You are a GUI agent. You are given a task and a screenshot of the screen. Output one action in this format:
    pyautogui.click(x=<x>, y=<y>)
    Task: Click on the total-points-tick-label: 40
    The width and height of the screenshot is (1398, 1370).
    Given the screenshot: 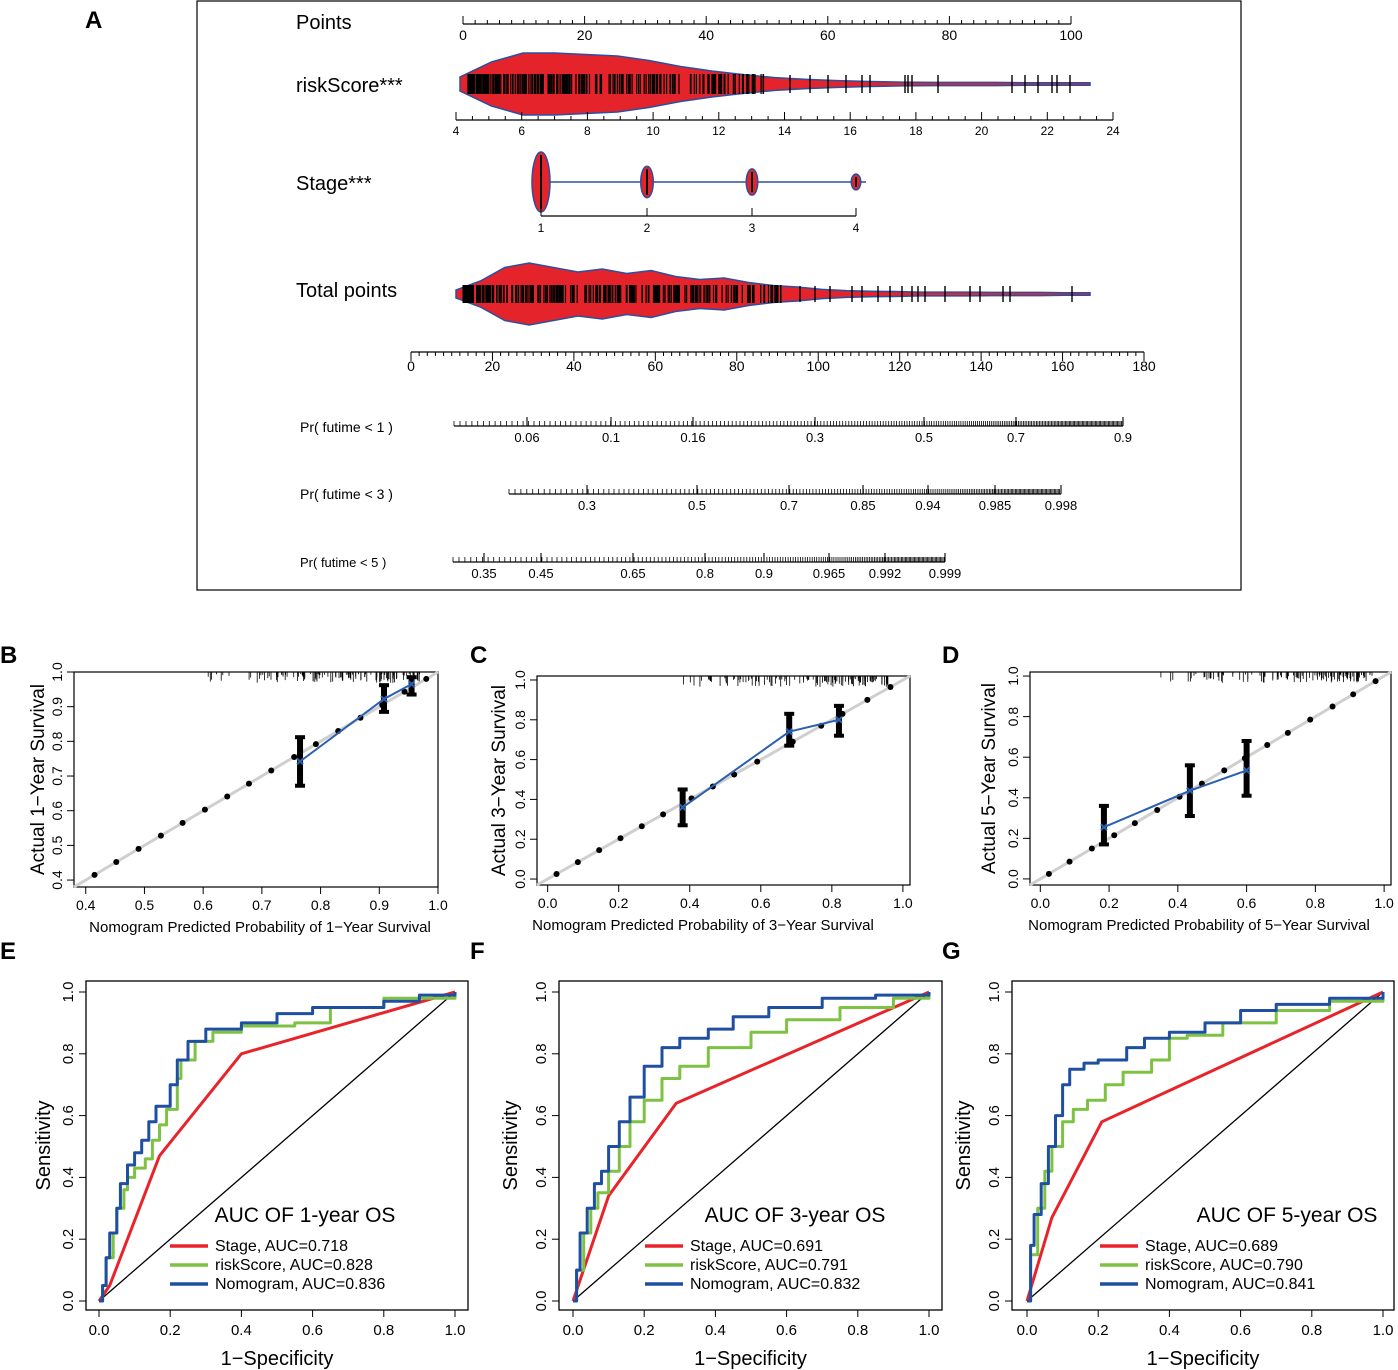 What is the action you would take?
    pyautogui.click(x=574, y=366)
    